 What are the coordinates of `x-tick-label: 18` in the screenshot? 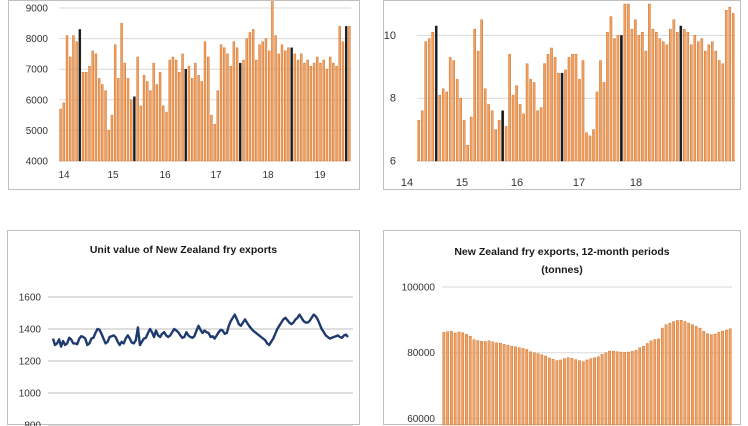 It's located at (268, 175).